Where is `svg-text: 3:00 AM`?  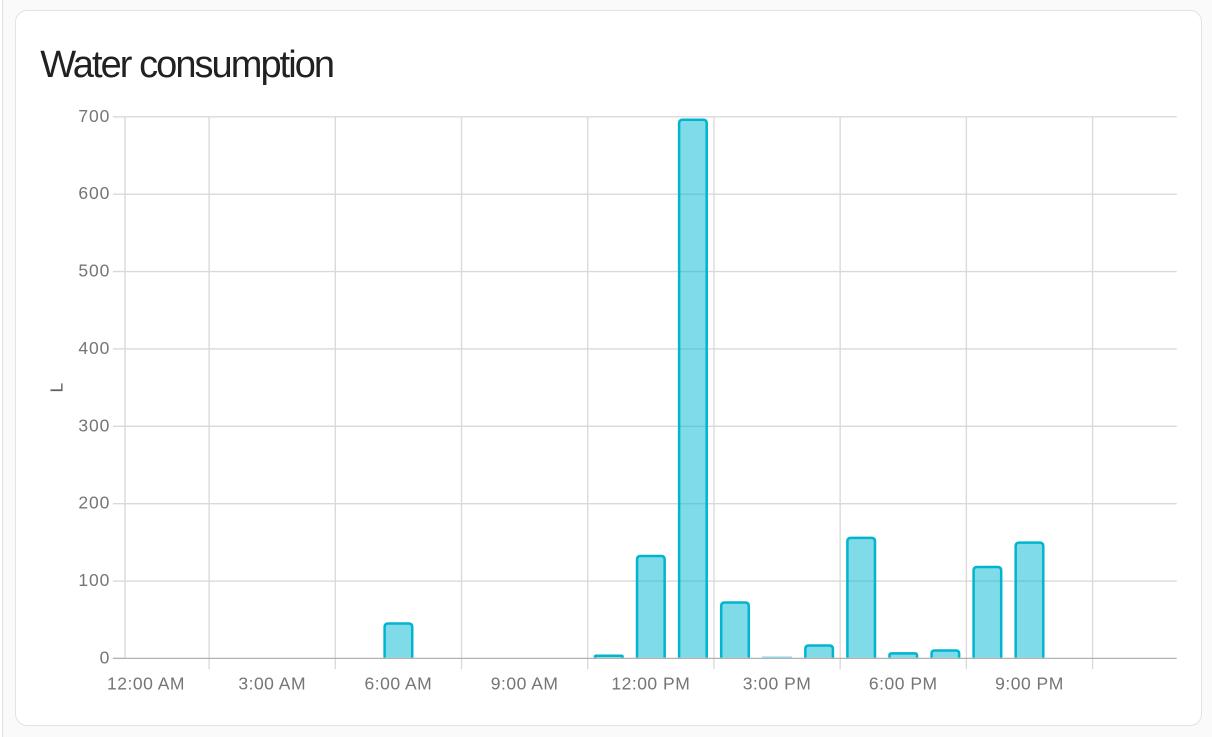 svg-text: 3:00 AM is located at coordinates (272, 684).